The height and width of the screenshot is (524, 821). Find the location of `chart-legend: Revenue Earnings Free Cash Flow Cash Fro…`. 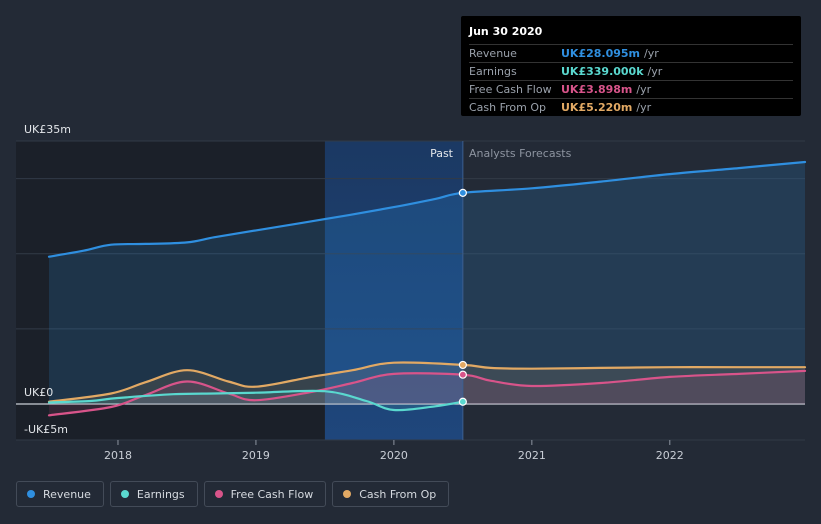

chart-legend: Revenue Earnings Free Cash Flow Cash Fro… is located at coordinates (233, 494).